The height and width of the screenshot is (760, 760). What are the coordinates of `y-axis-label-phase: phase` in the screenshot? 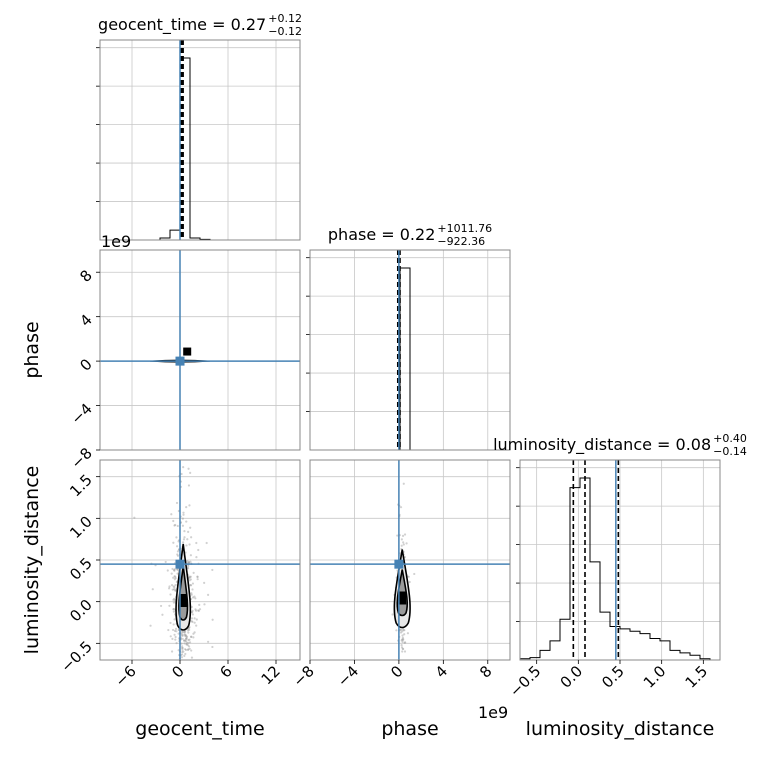 It's located at (32, 349).